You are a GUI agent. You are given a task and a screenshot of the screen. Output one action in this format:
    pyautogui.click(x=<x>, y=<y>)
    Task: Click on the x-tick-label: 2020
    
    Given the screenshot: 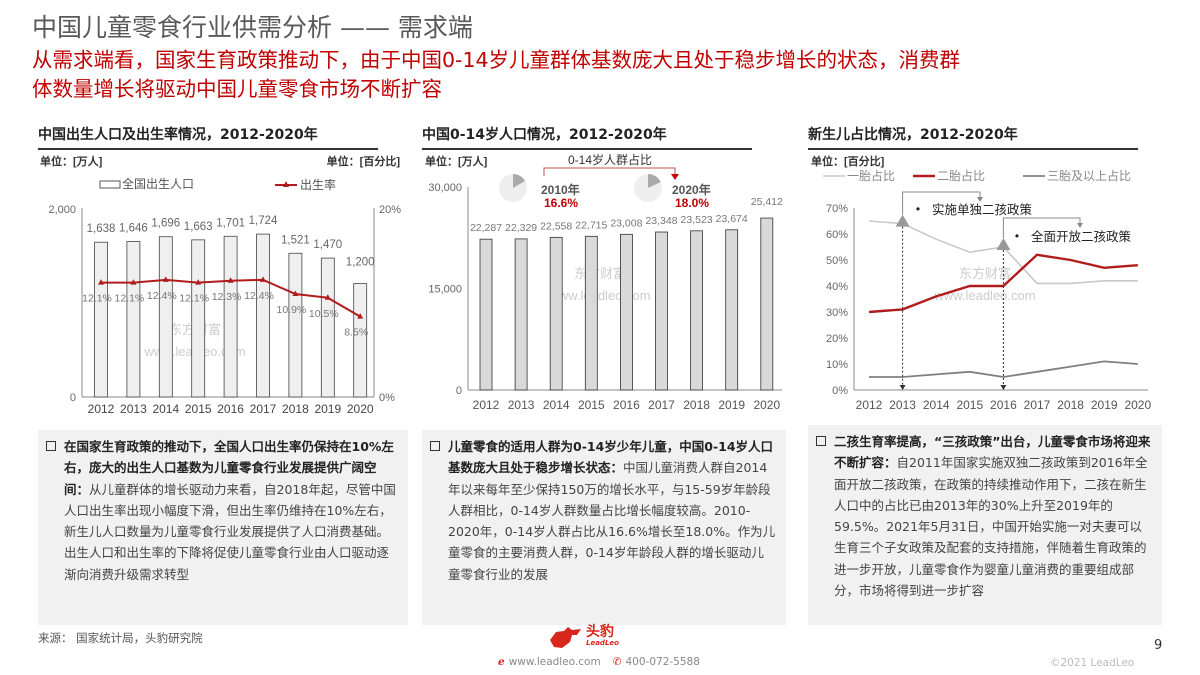 What is the action you would take?
    pyautogui.click(x=360, y=409)
    